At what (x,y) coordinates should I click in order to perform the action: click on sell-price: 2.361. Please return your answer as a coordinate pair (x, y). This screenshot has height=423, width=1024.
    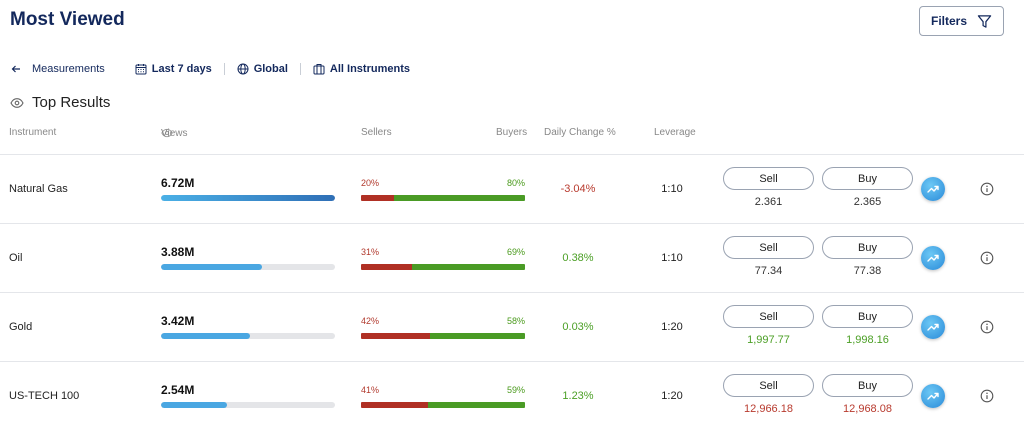
    Looking at the image, I should click on (768, 202).